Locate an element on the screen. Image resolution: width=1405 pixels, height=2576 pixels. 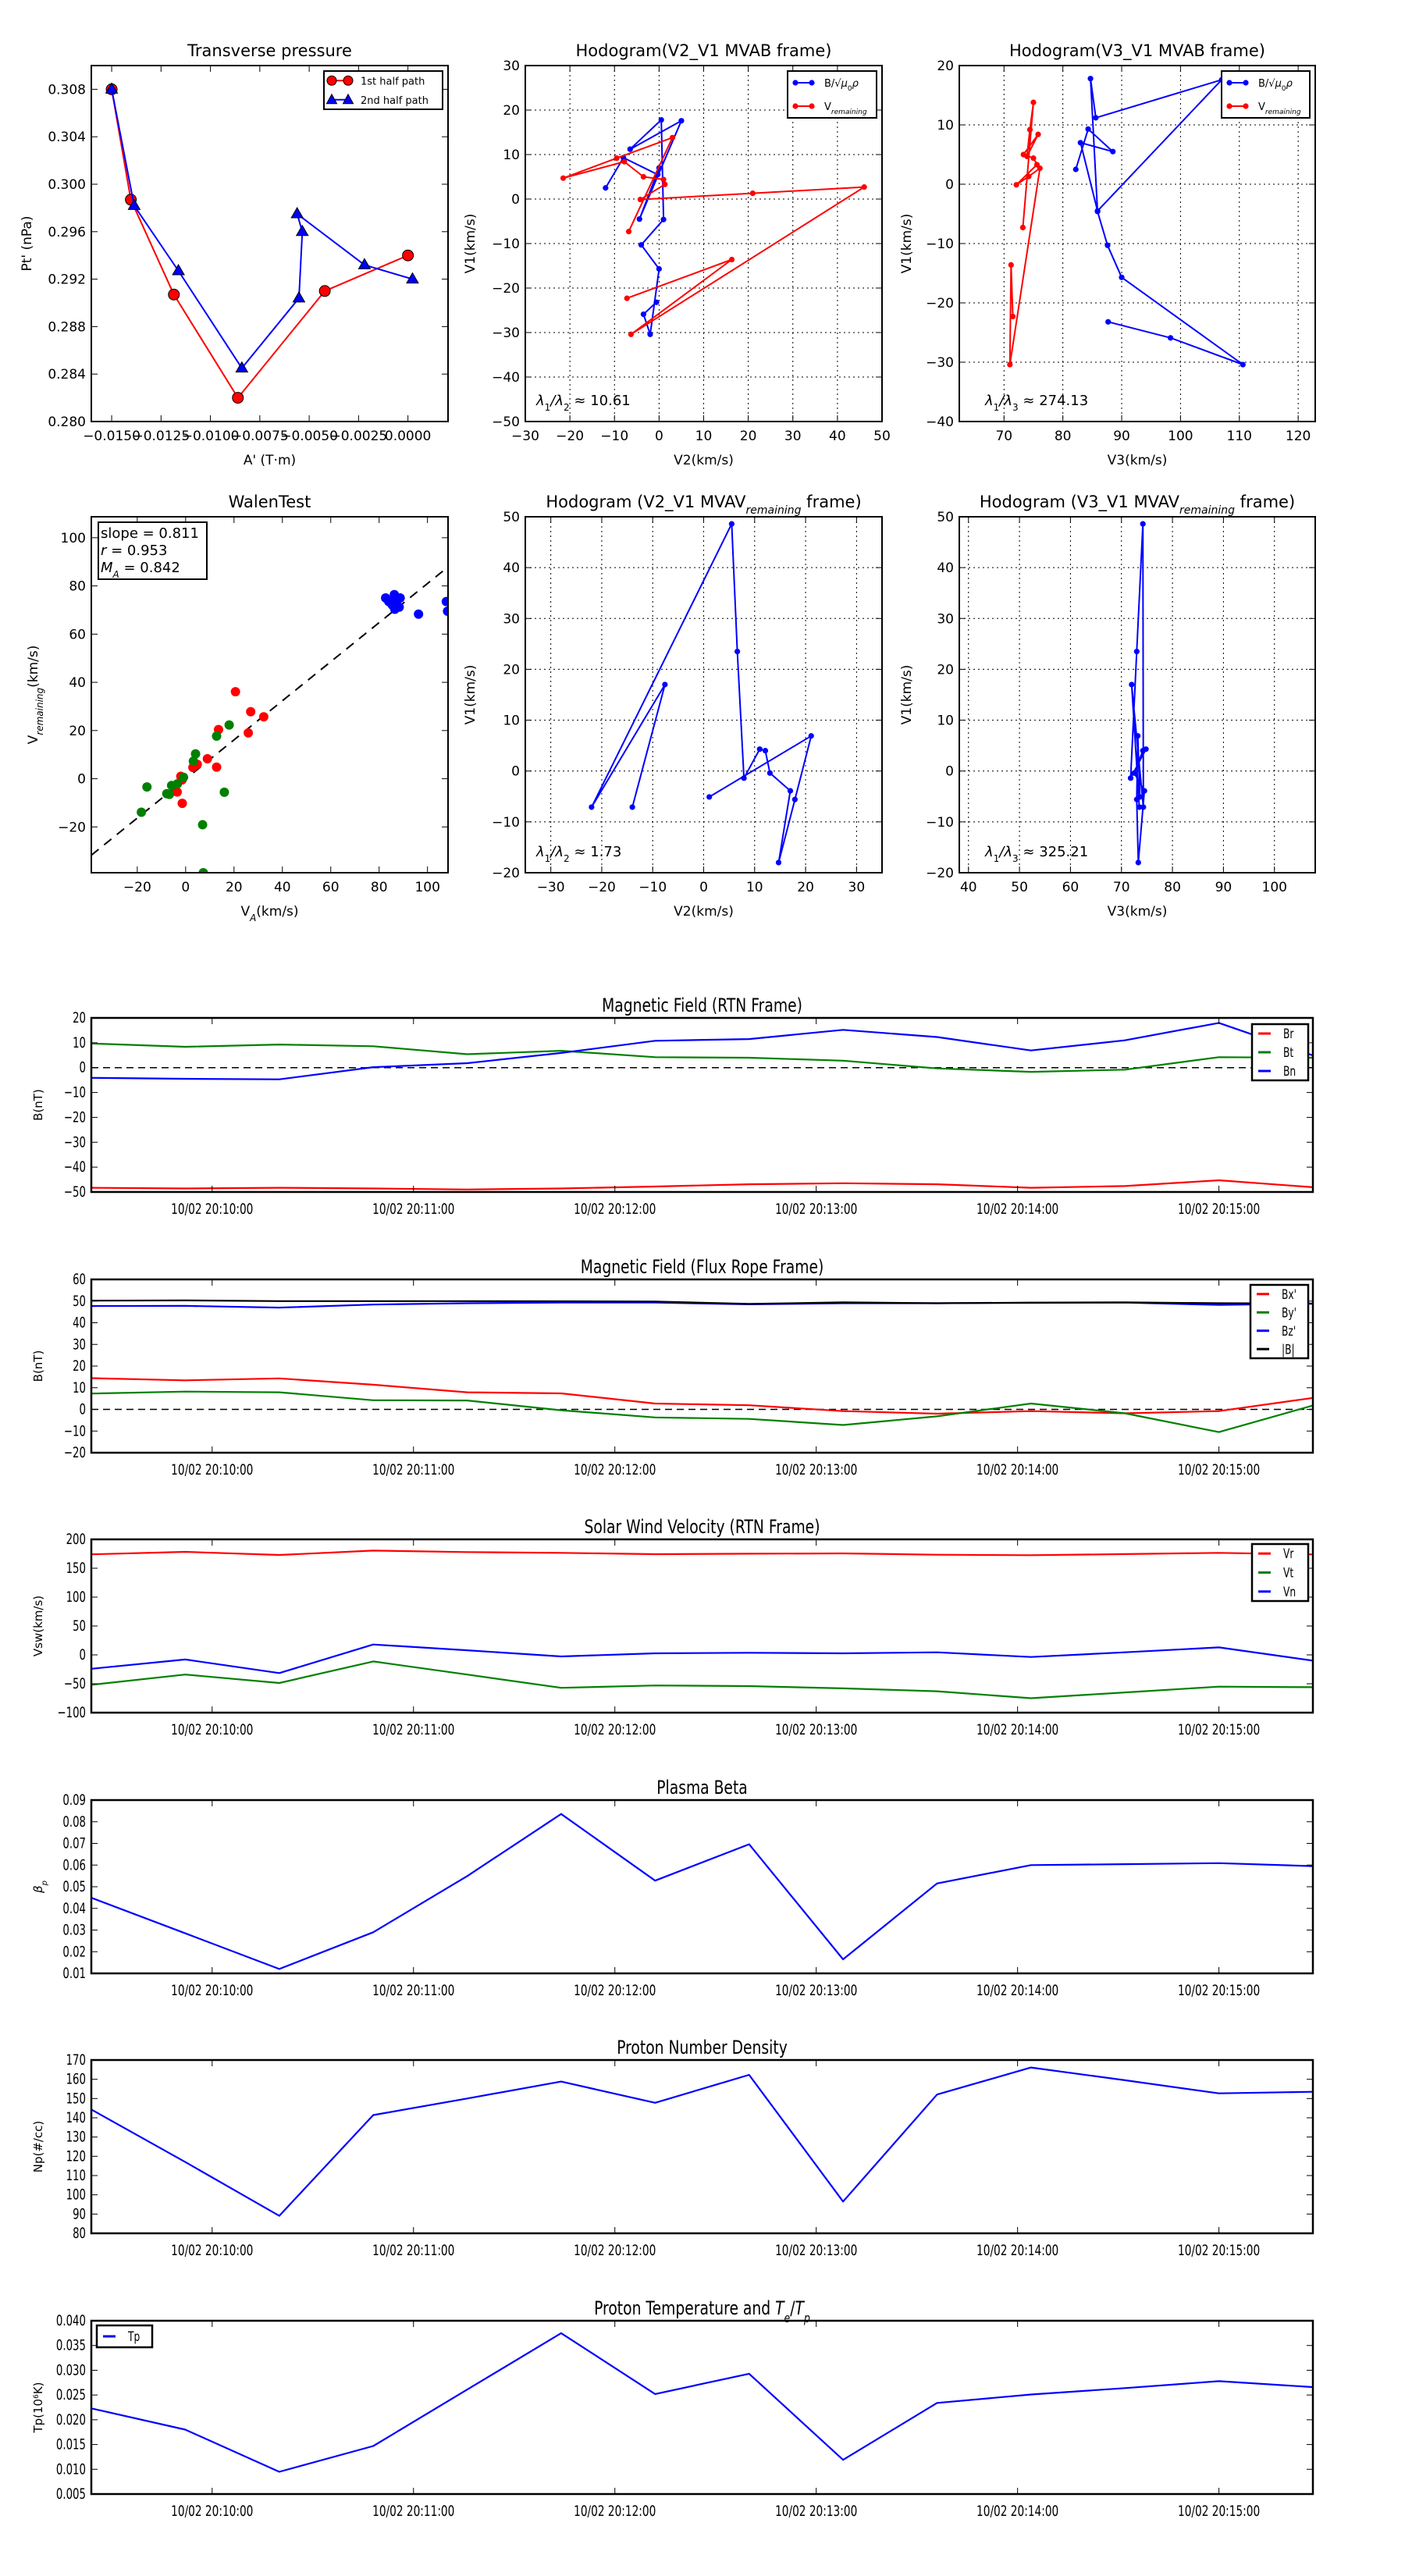
legend: Vr Vt Vn is located at coordinates (1280, 1572).